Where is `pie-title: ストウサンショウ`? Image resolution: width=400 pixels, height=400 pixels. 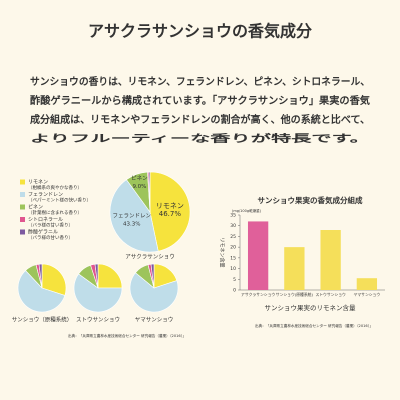 pie-title: ストウサンショウ is located at coordinates (98, 320).